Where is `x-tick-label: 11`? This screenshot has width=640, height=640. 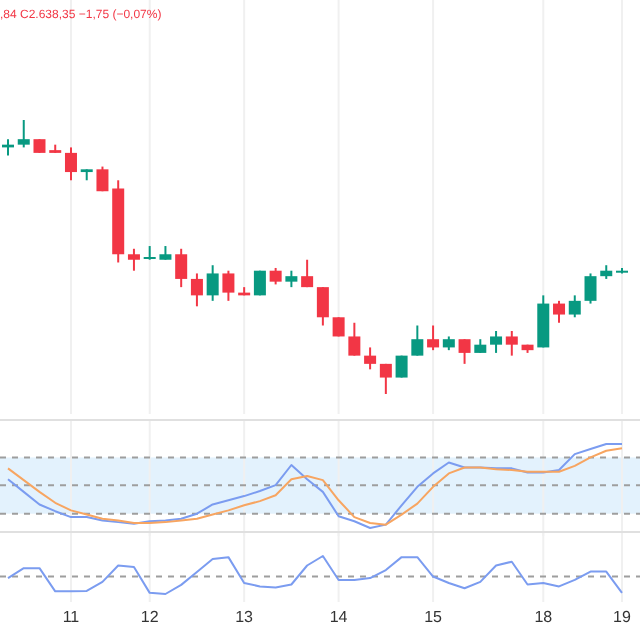
x-tick-label: 11 is located at coordinates (71, 617).